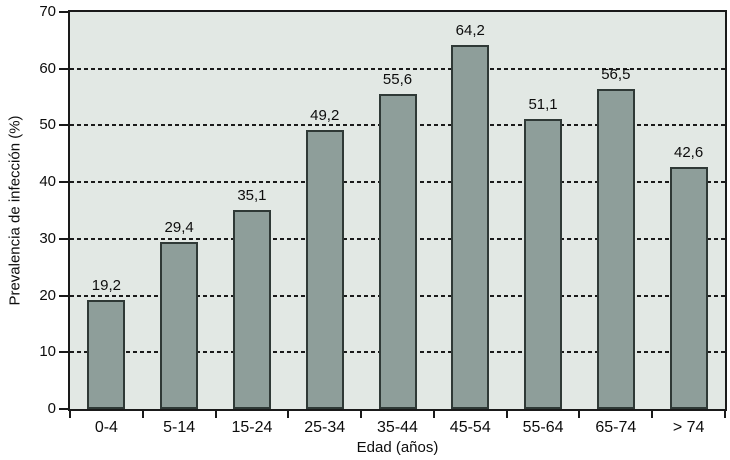  What do you see at coordinates (543, 105) in the screenshot?
I see `bar-value-label: 51,1` at bounding box center [543, 105].